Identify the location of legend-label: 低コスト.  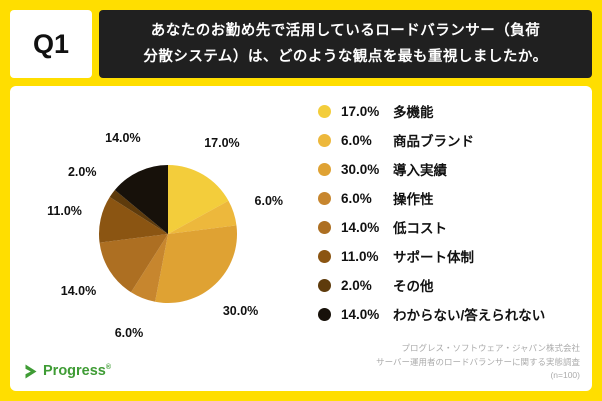
(420, 228).